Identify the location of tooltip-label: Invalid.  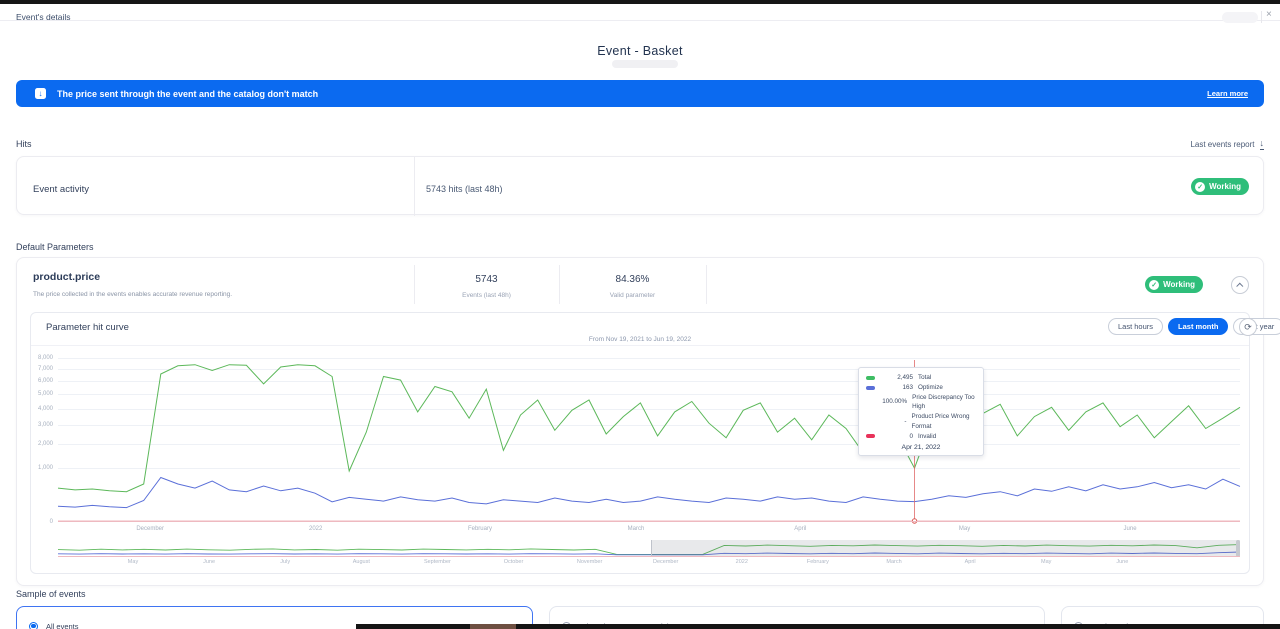
(927, 436).